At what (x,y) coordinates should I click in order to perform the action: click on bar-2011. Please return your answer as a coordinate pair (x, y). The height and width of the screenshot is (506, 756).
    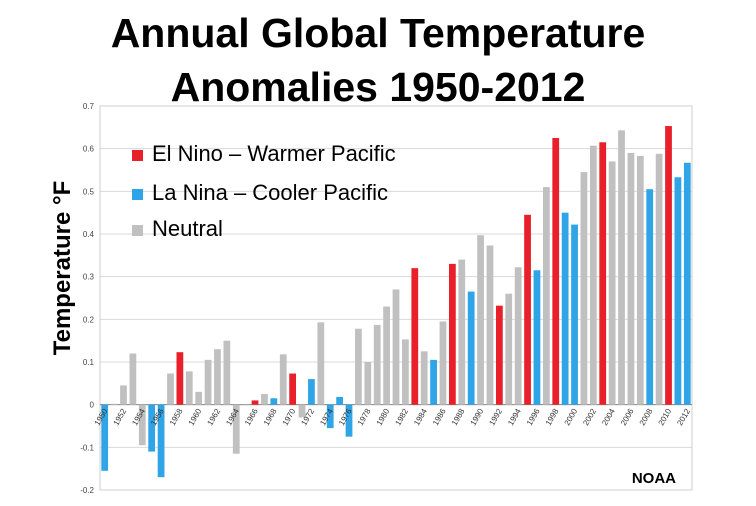
    Looking at the image, I should click on (678, 291).